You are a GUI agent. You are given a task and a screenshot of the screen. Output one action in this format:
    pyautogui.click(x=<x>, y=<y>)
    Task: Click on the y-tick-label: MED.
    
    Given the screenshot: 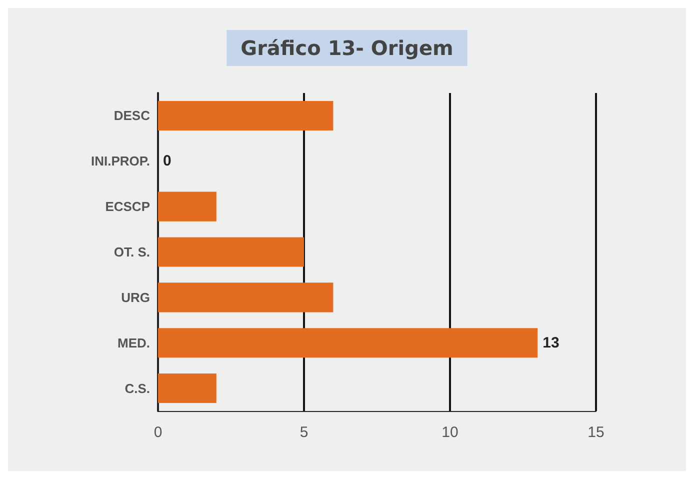 What is the action you would take?
    pyautogui.click(x=134, y=342)
    